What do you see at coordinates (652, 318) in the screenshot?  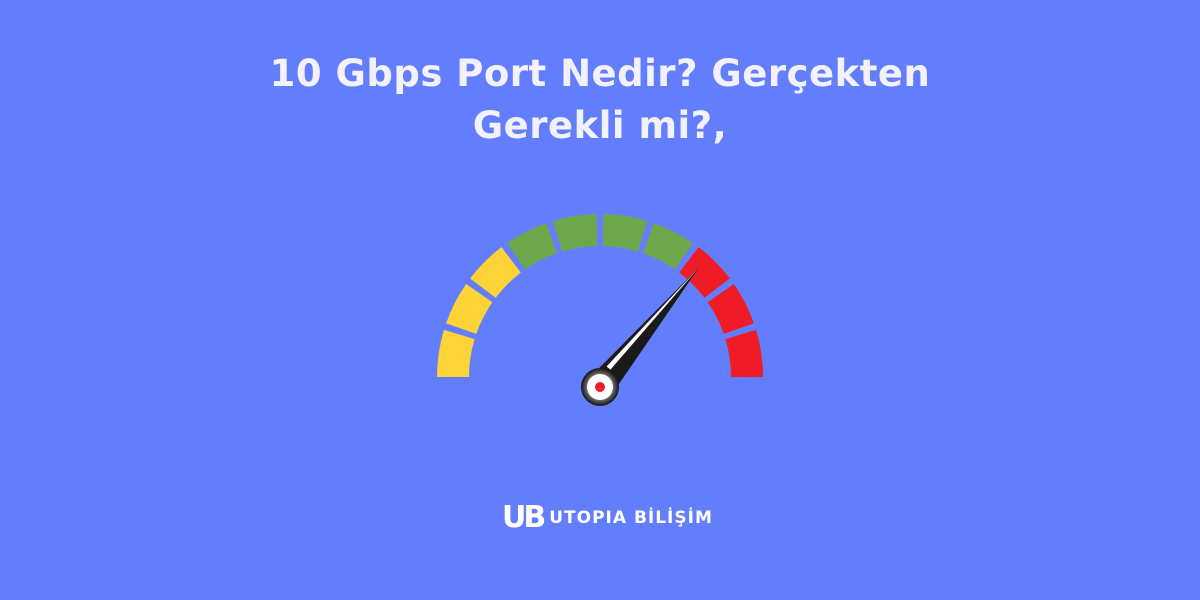 I see `needle-highlight` at bounding box center [652, 318].